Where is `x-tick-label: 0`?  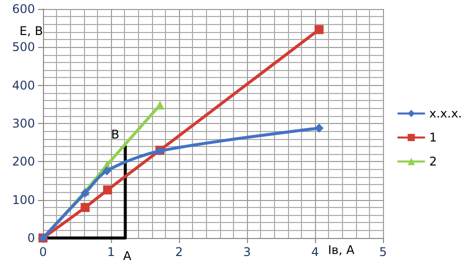 x-tick-label: 0 is located at coordinates (43, 252).